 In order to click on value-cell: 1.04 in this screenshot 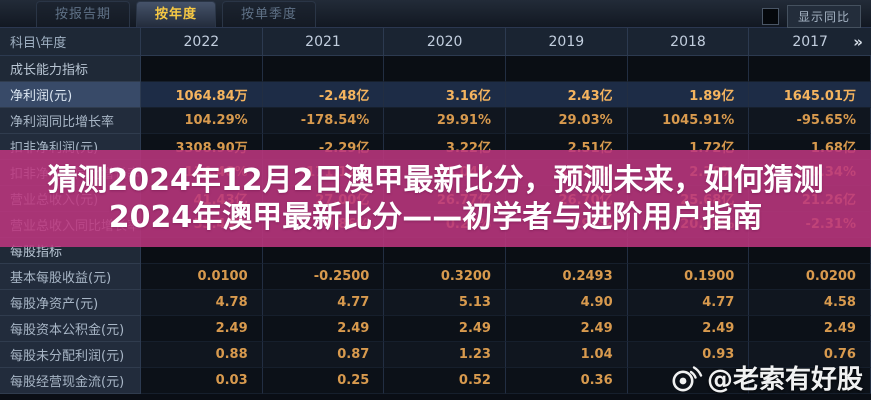, I will do `click(566, 355)`.